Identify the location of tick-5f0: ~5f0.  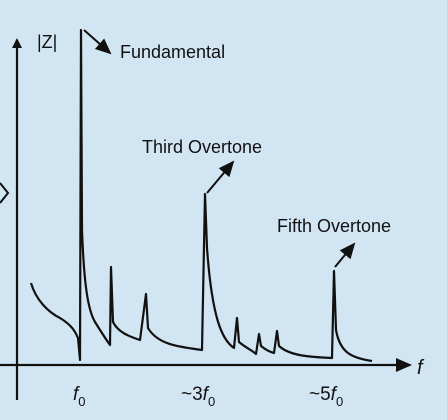
(326, 396).